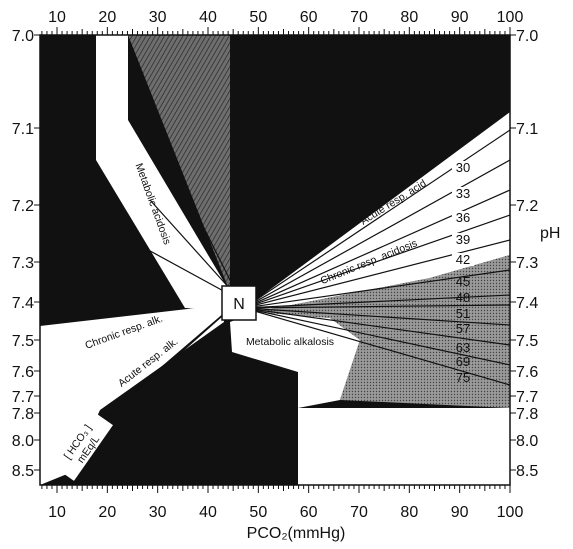 This screenshot has height=549, width=573. I want to click on isopleth-value-label: 30, so click(463, 167).